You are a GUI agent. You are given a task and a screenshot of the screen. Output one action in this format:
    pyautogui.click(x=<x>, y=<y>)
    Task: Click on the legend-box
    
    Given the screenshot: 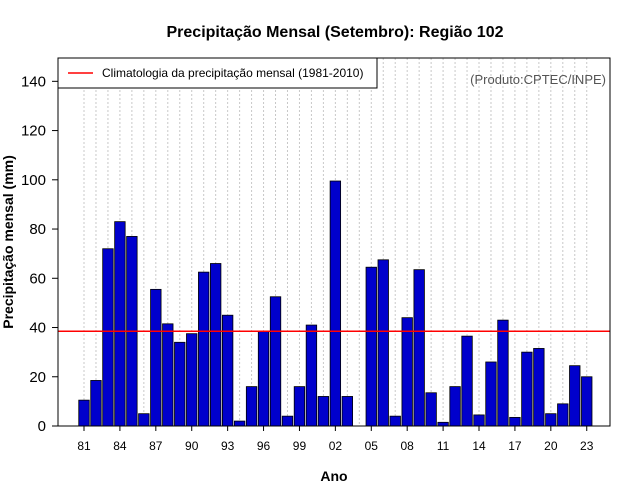 What is the action you would take?
    pyautogui.click(x=217, y=73)
    